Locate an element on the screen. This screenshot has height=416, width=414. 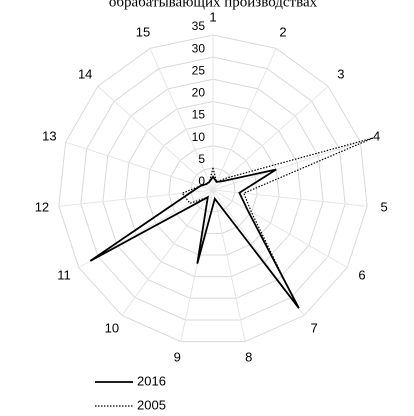
axis-label: 11 is located at coordinates (64, 274).